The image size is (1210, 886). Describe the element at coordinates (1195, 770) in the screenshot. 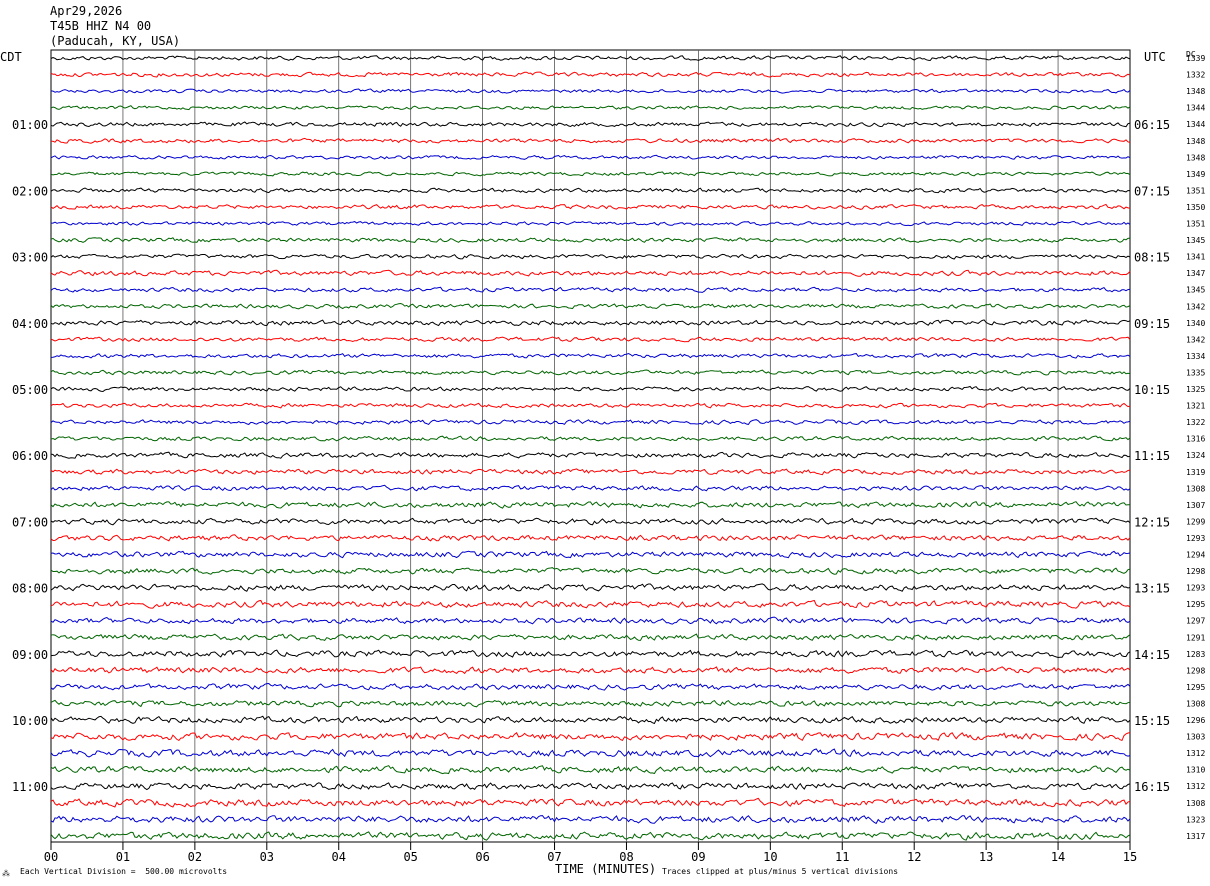

I see `dc-offset-label: 1310` at that location.